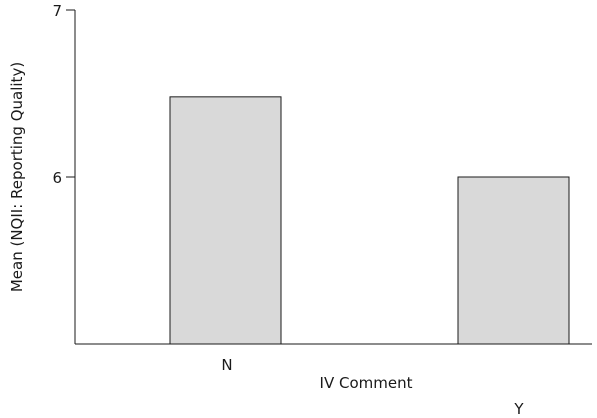 This screenshot has width=597, height=418. I want to click on x-axis-ticks: NY, so click(372, 387).